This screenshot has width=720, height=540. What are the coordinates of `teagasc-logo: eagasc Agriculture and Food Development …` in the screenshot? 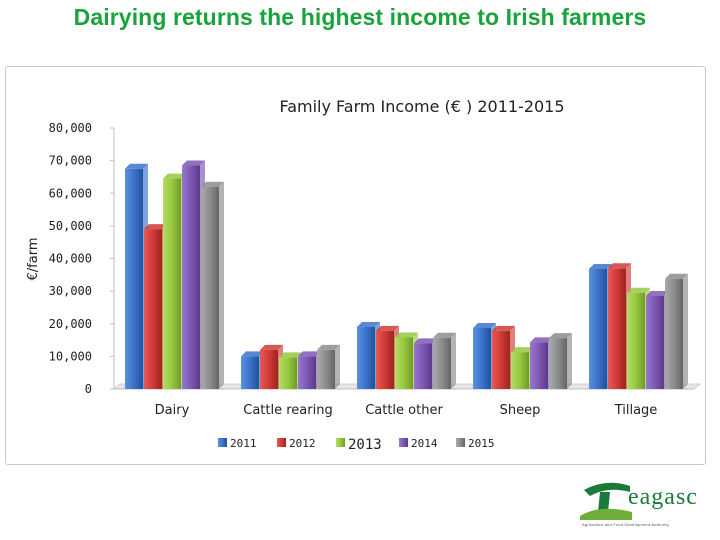 It's located at (645, 506).